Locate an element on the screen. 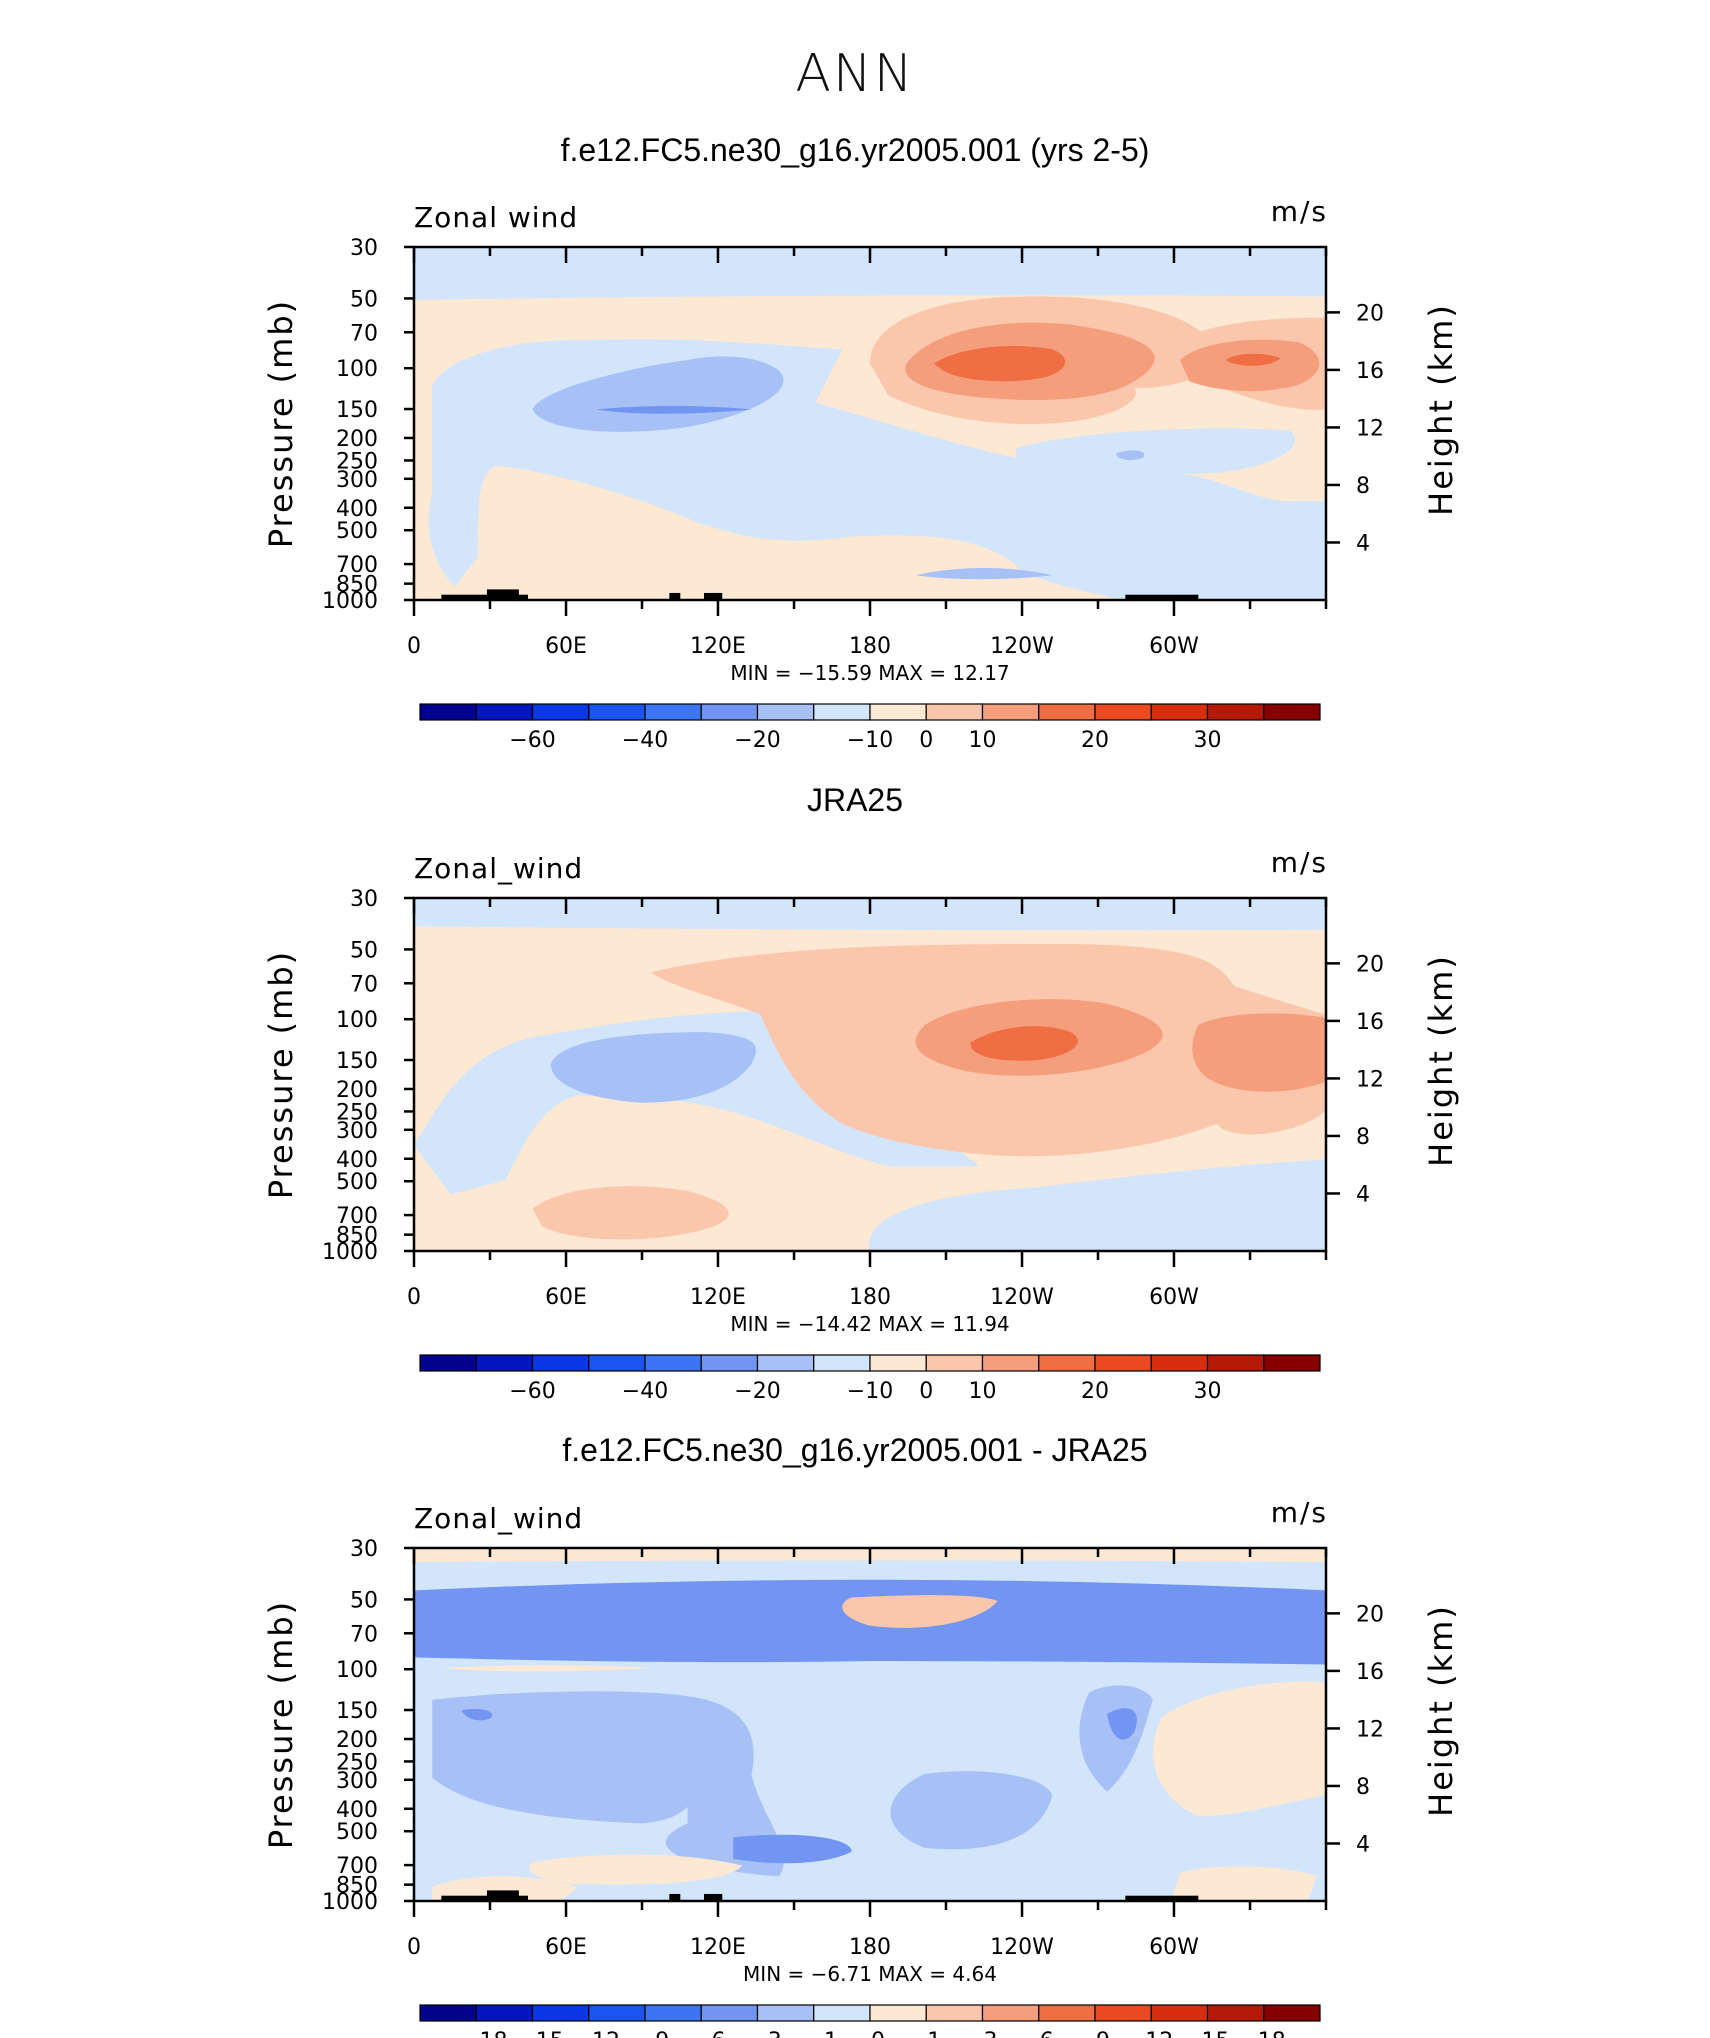 The height and width of the screenshot is (2038, 1710). min-max-label: MIN = −14.42 MAX = 11.94 is located at coordinates (869, 1324).